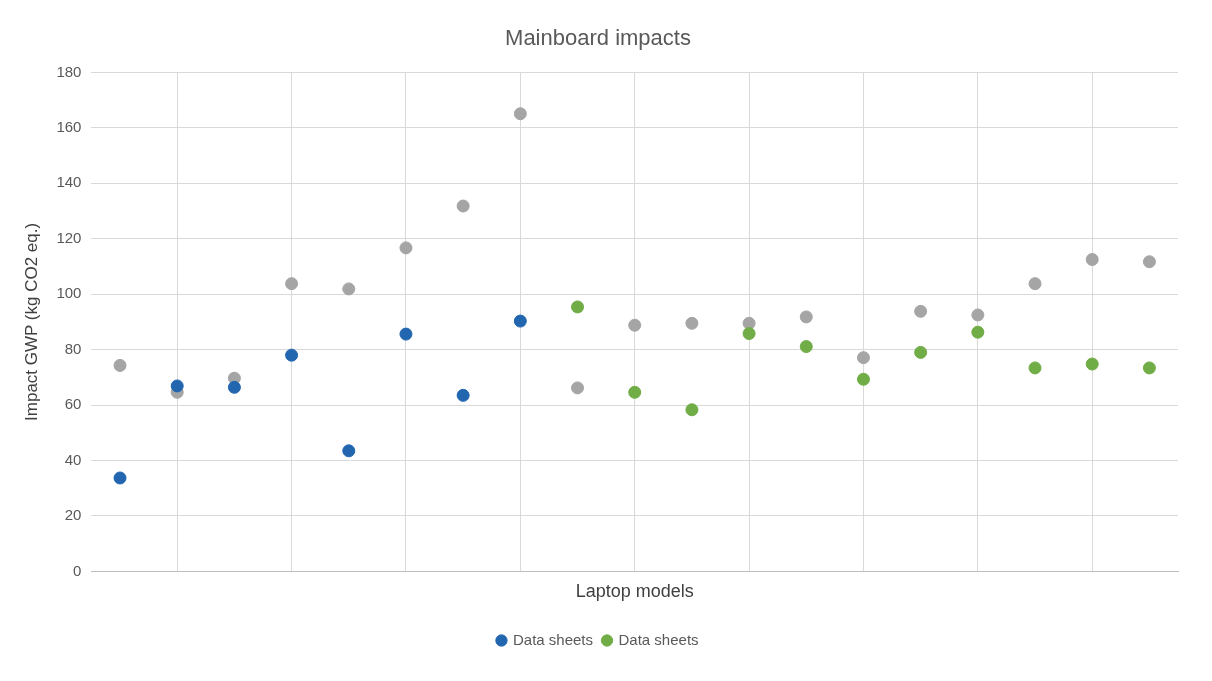 This screenshot has width=1212, height=681. I want to click on y-tick-label: 80, so click(73, 348).